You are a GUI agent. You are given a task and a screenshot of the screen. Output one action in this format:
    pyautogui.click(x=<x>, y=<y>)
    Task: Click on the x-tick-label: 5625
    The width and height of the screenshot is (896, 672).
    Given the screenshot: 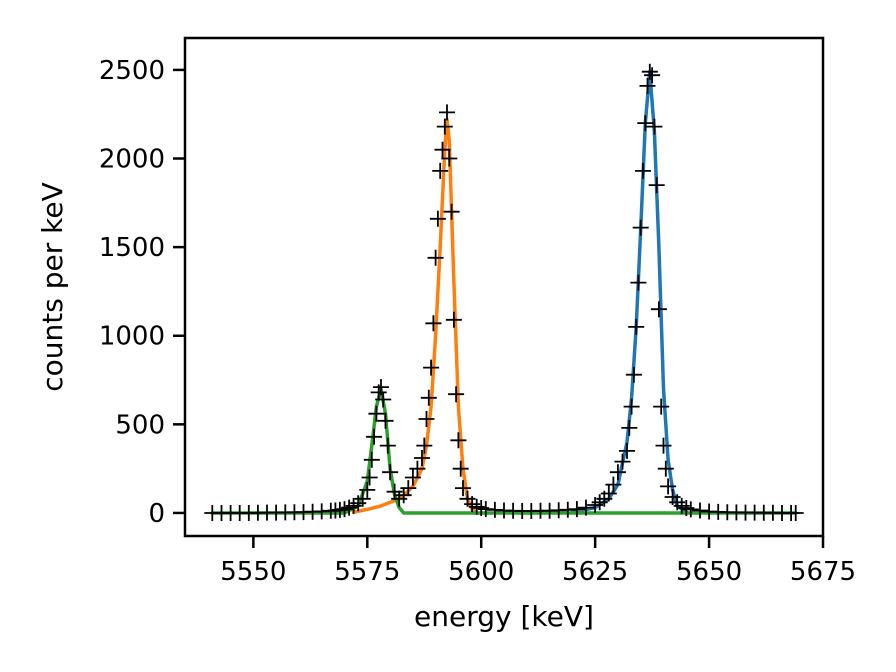 What is the action you would take?
    pyautogui.click(x=595, y=572)
    